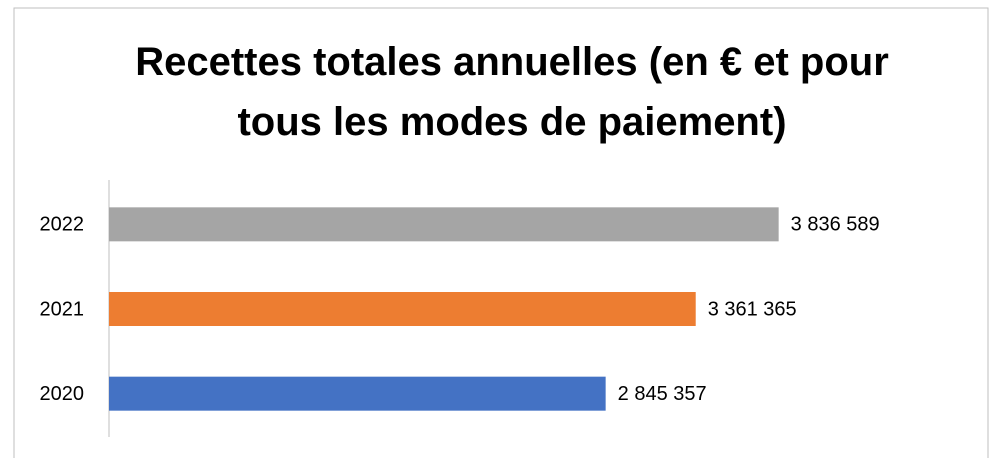 The width and height of the screenshot is (994, 458). What do you see at coordinates (752, 309) in the screenshot?
I see `data-label: 3 361 365` at bounding box center [752, 309].